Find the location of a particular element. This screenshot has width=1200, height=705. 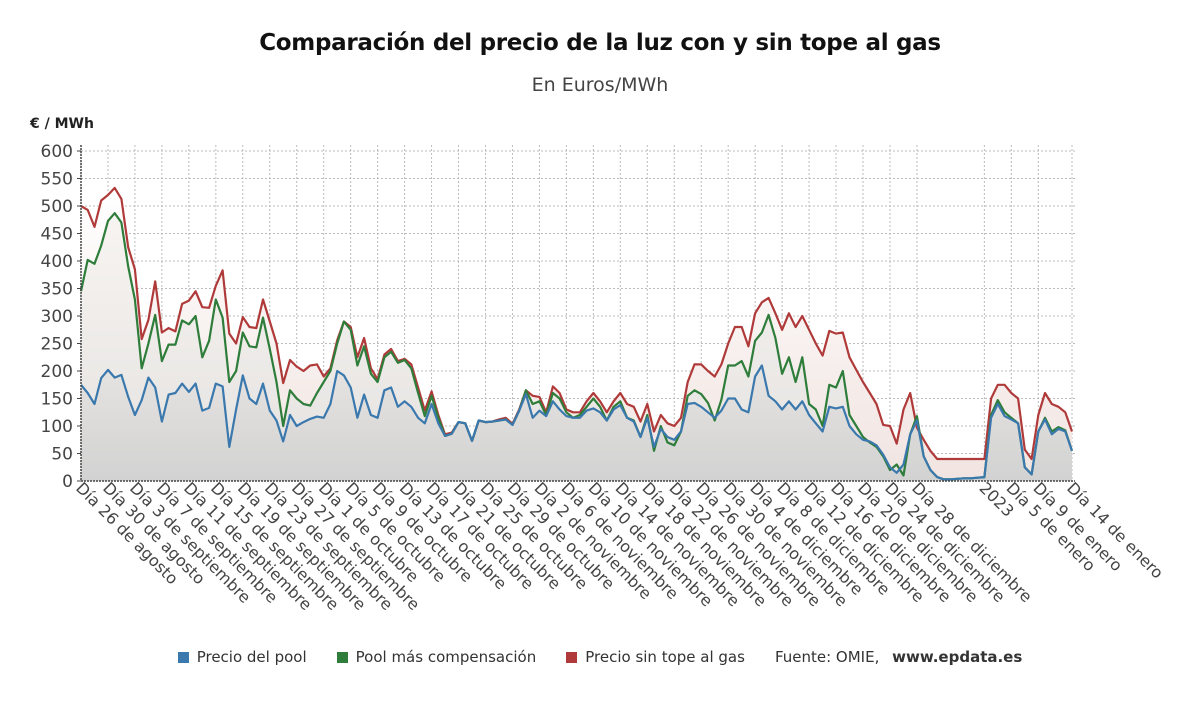

area-pool is located at coordinates (576, 423).